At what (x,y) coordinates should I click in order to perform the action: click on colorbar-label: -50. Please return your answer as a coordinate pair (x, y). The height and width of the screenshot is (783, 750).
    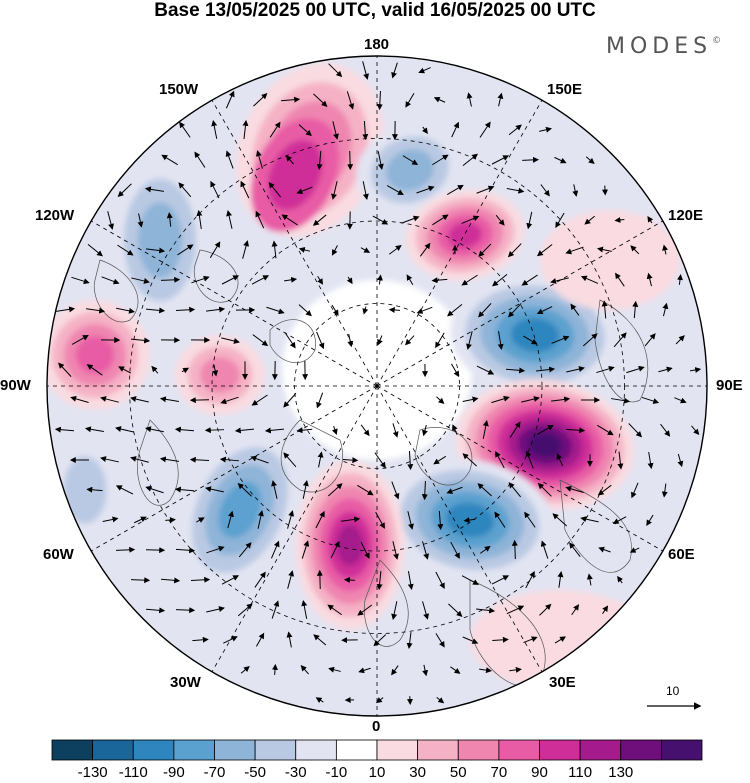
    Looking at the image, I should click on (255, 772).